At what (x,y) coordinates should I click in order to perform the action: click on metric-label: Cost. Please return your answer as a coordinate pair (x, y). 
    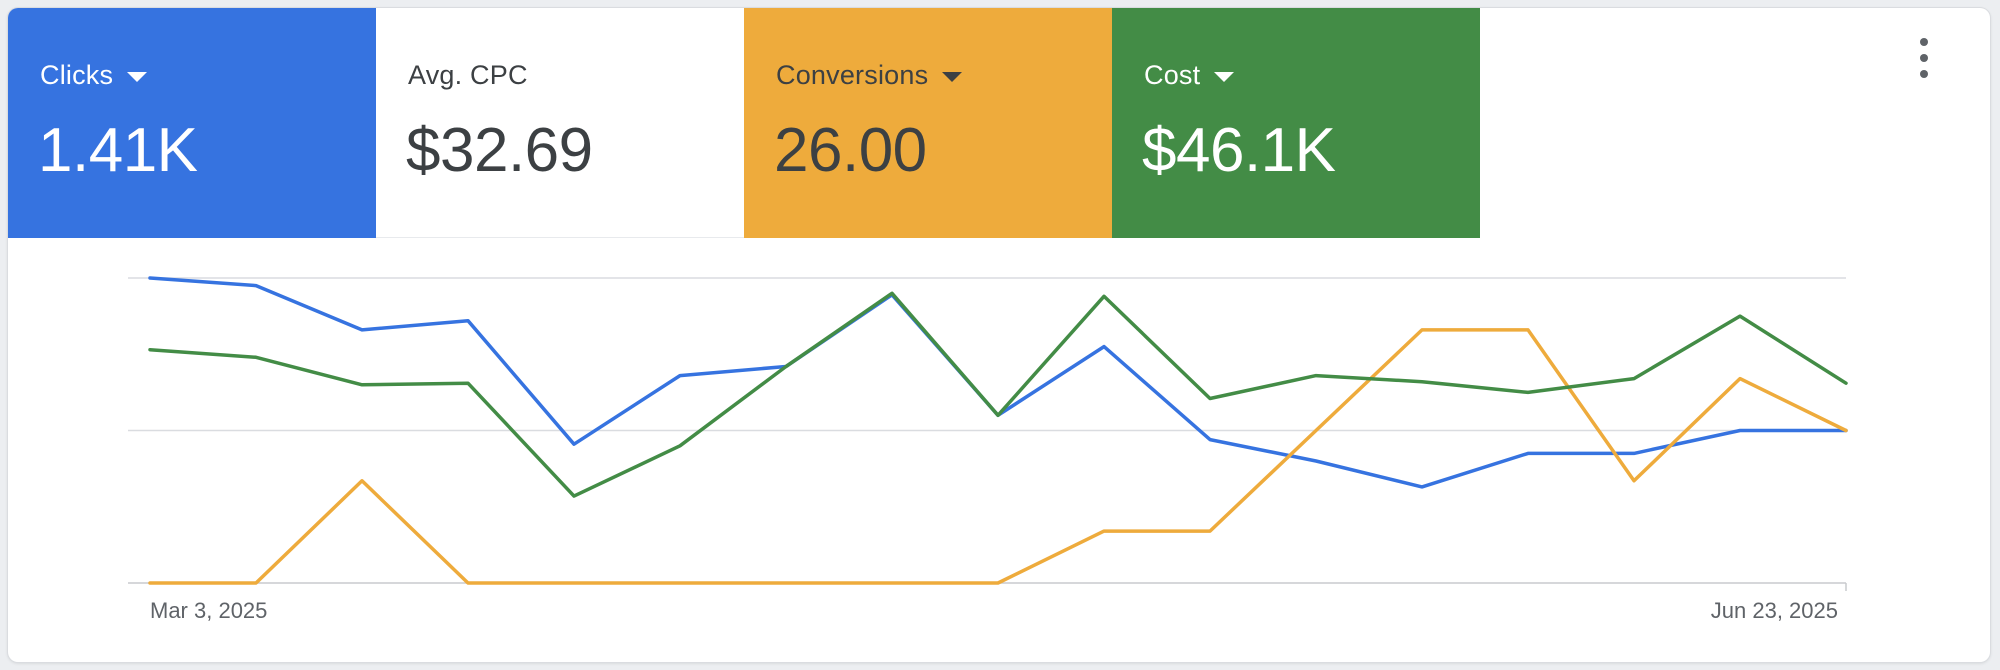
    Looking at the image, I should click on (1172, 75).